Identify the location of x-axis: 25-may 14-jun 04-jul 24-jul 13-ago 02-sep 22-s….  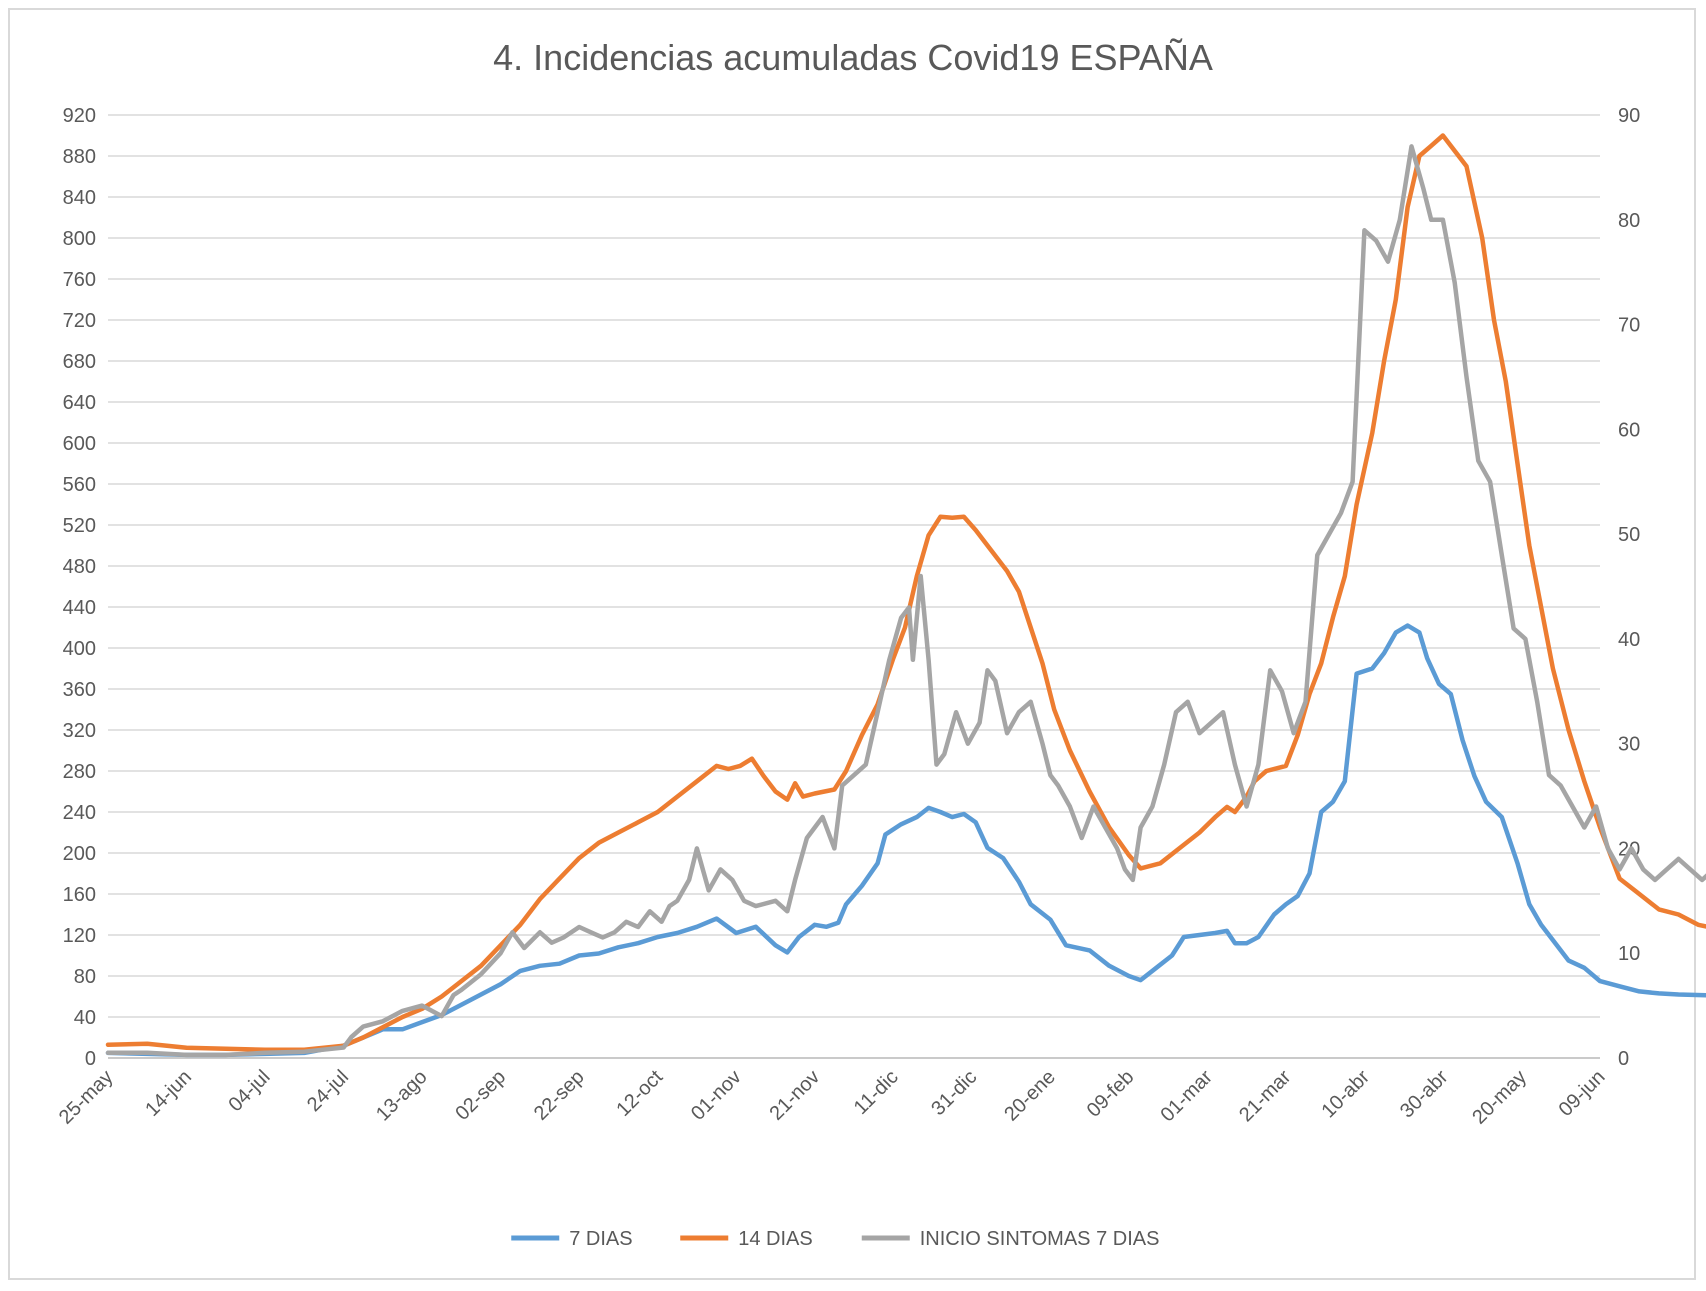
(832, 1093).